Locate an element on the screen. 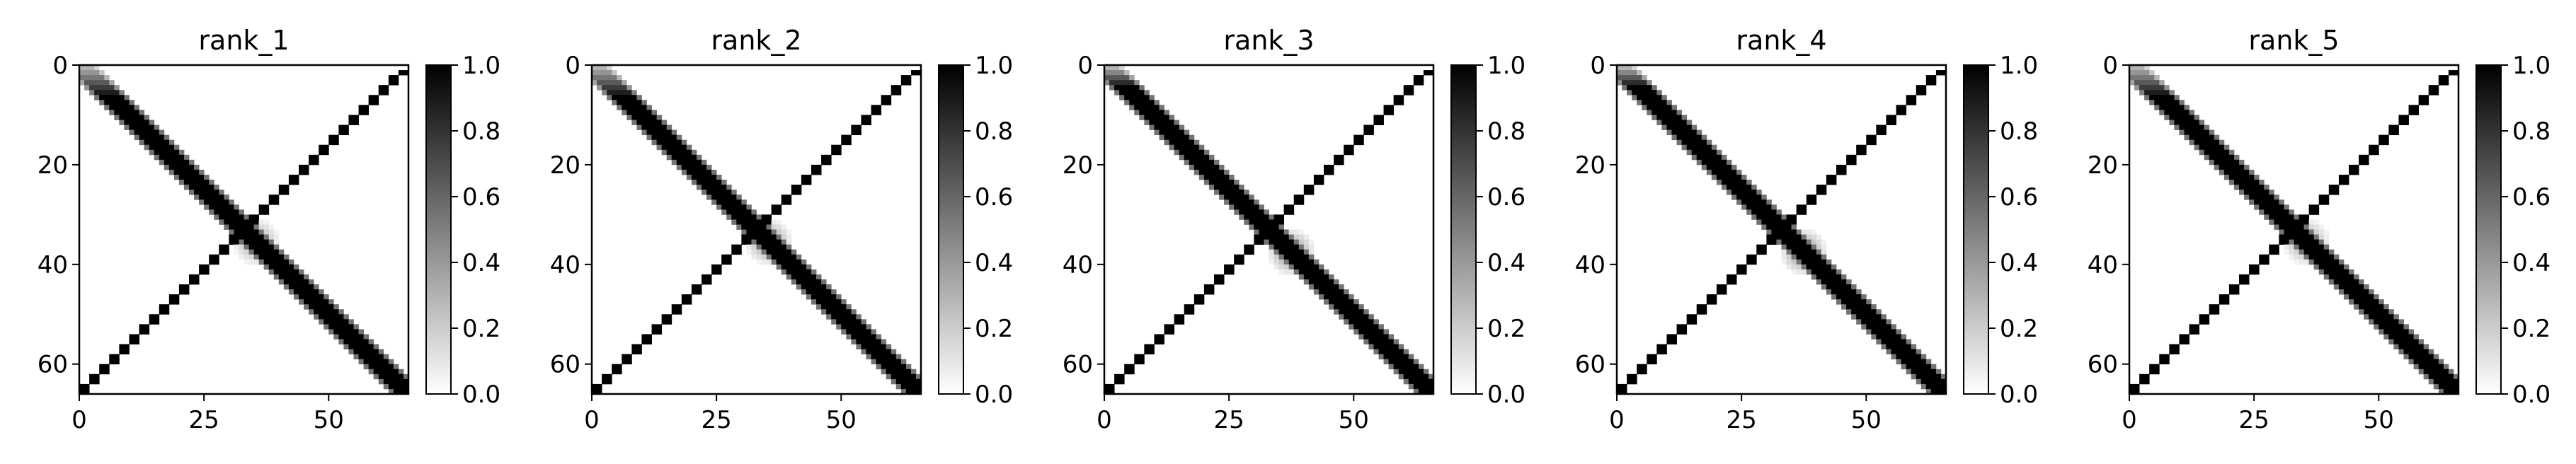 Image resolution: width=2576 pixels, height=464 pixels. y-tick-label: 0 is located at coordinates (2110, 66).